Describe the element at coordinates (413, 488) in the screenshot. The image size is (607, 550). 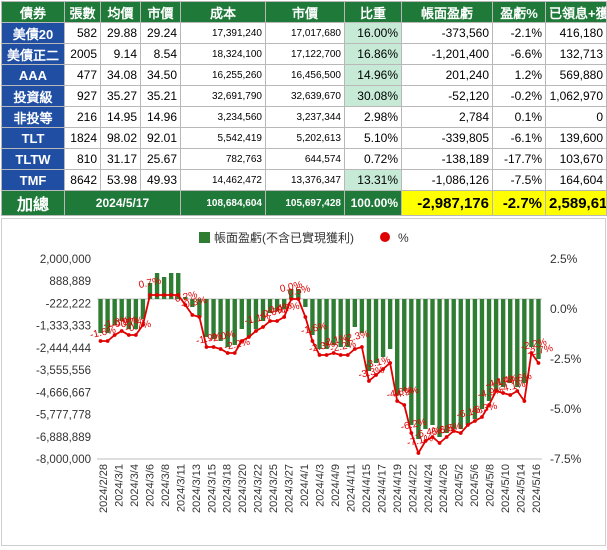
I see `x-tick-label: 2024/4/22` at that location.